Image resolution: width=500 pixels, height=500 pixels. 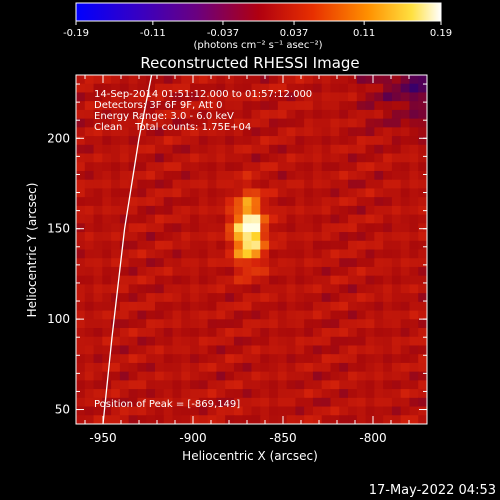 I want to click on solar-limb-arc, so click(x=127, y=249).